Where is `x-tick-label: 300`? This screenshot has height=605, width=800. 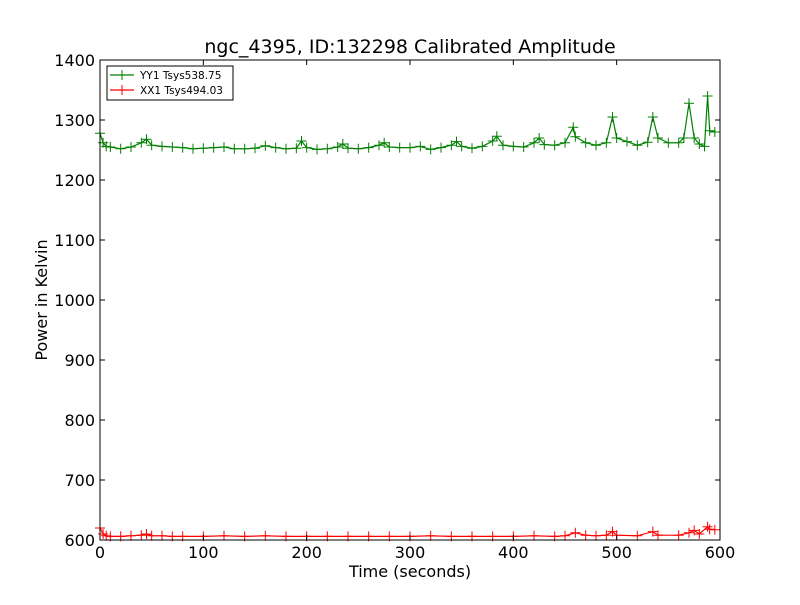
x-tick-label: 300 is located at coordinates (410, 552).